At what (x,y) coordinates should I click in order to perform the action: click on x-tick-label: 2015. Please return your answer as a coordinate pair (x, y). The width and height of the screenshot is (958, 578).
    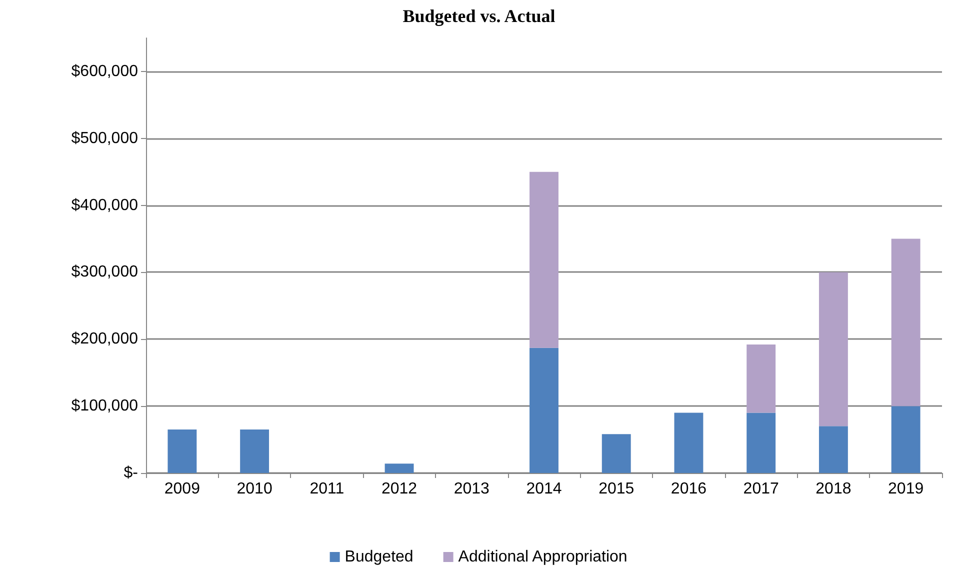
    Looking at the image, I should click on (616, 489).